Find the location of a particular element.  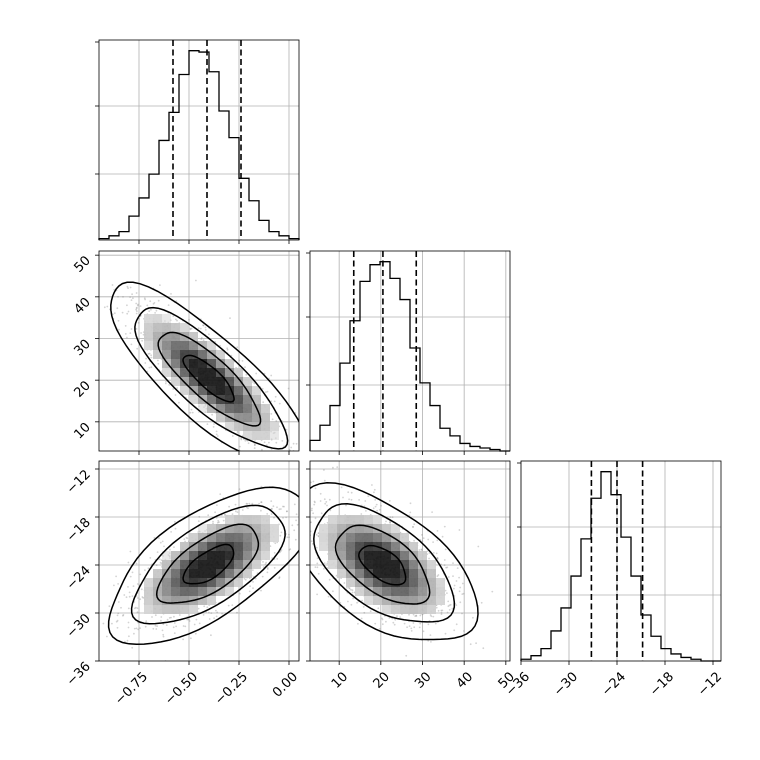

x-tick-label: −18 is located at coordinates (662, 684).